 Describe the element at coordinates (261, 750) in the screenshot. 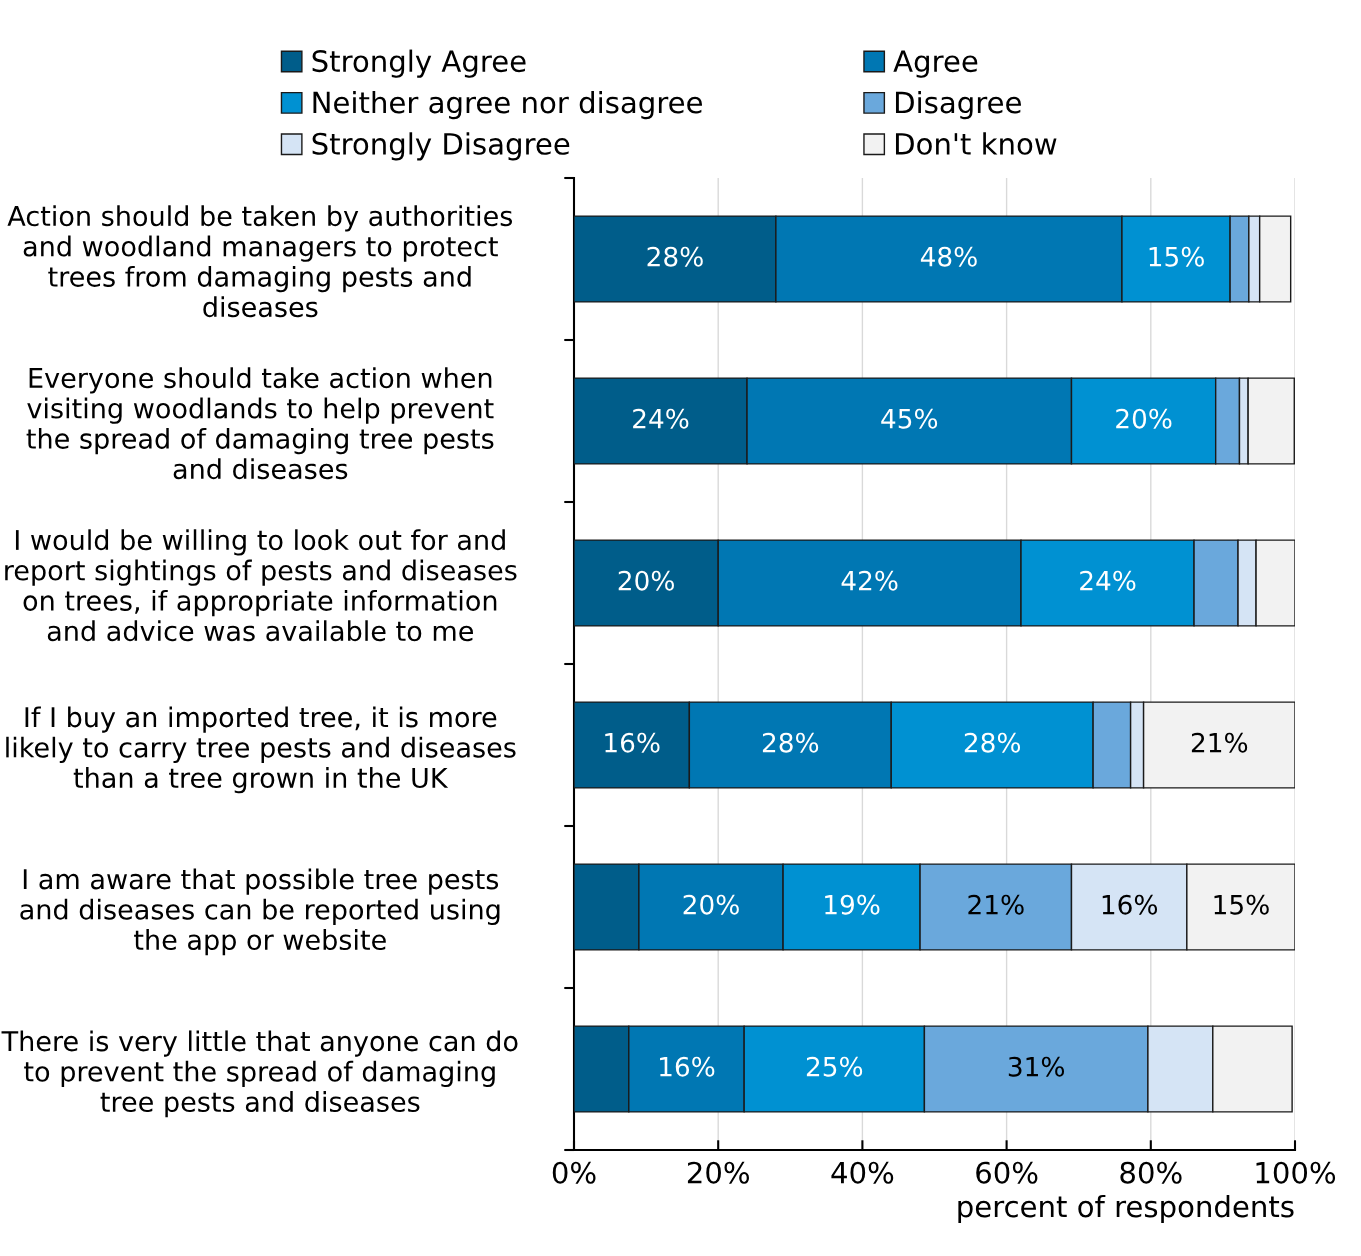

I see `y-tick-label: If I buy an imported tree, it is more likely to carry tree pests and diseases than a tree grown in the UK` at that location.